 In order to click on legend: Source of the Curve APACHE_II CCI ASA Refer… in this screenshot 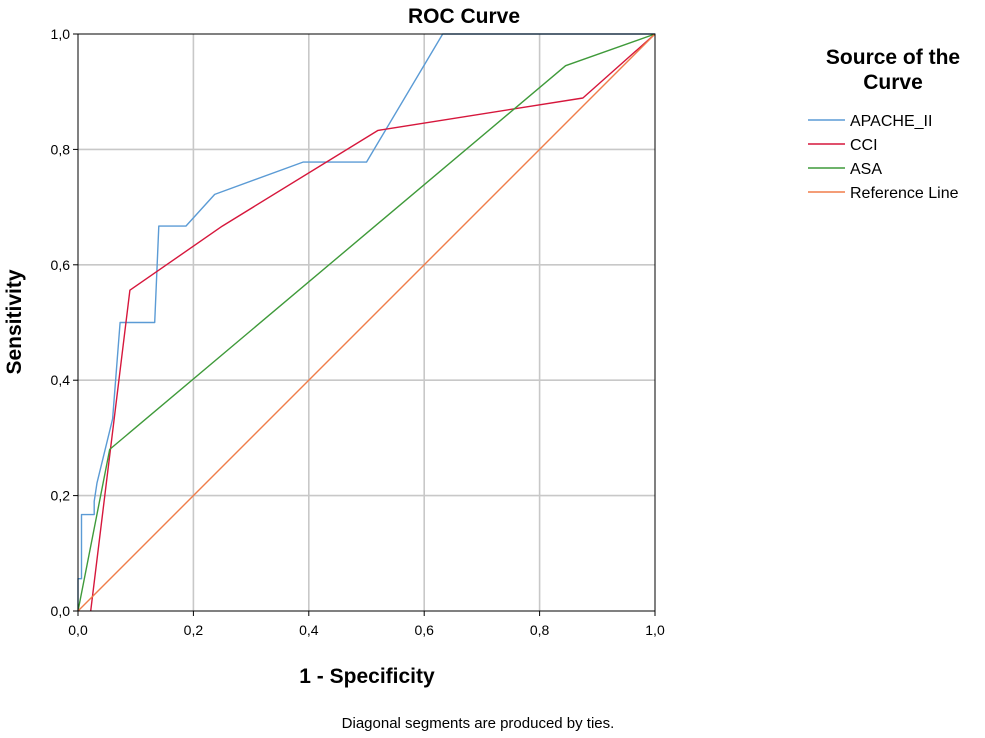, I will do `click(884, 124)`.